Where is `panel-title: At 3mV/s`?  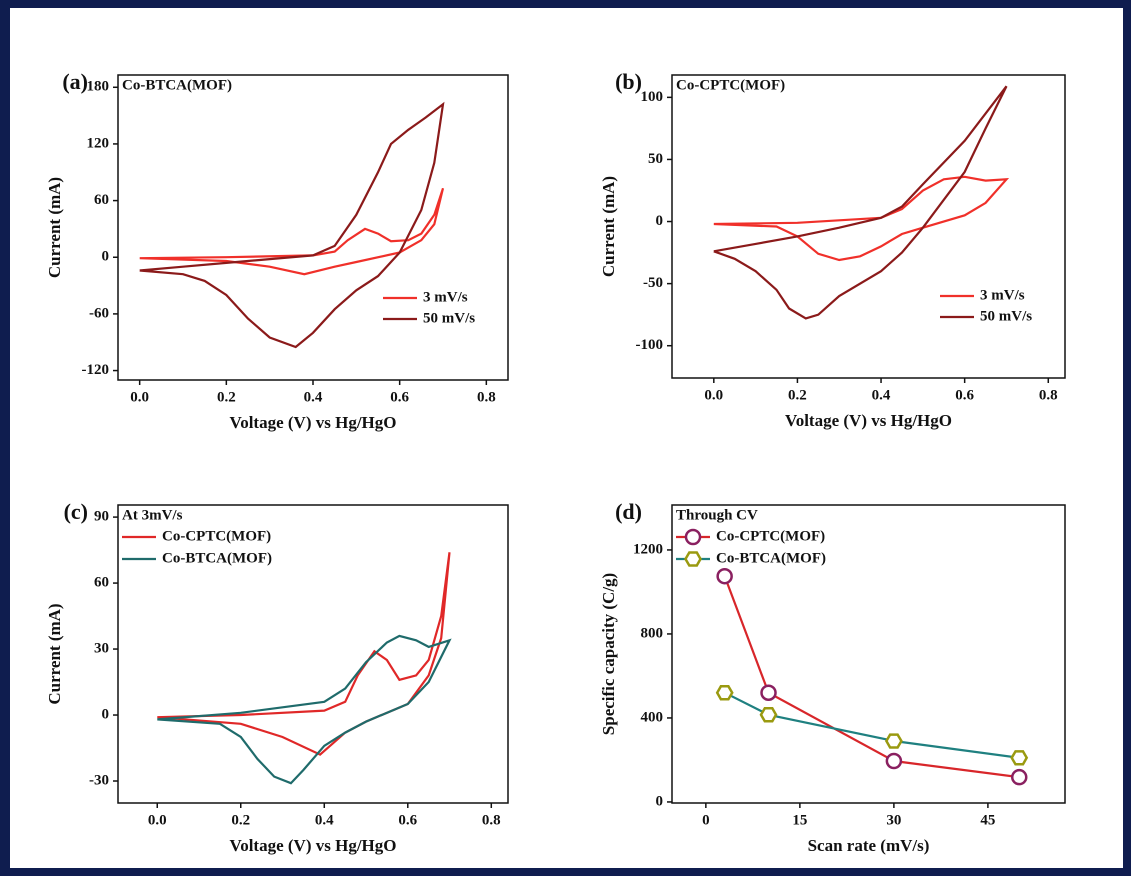
panel-title: At 3mV/s is located at coordinates (152, 515).